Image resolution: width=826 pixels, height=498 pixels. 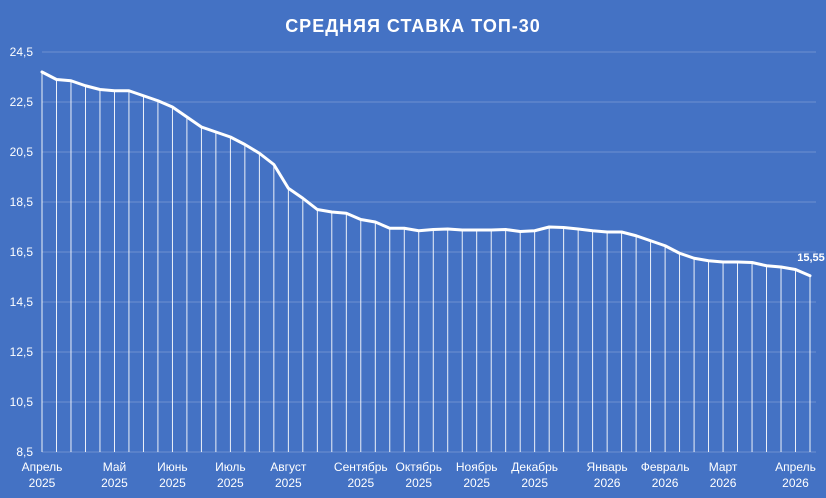 What do you see at coordinates (22, 402) in the screenshot?
I see `y-tick-label: 10,5` at bounding box center [22, 402].